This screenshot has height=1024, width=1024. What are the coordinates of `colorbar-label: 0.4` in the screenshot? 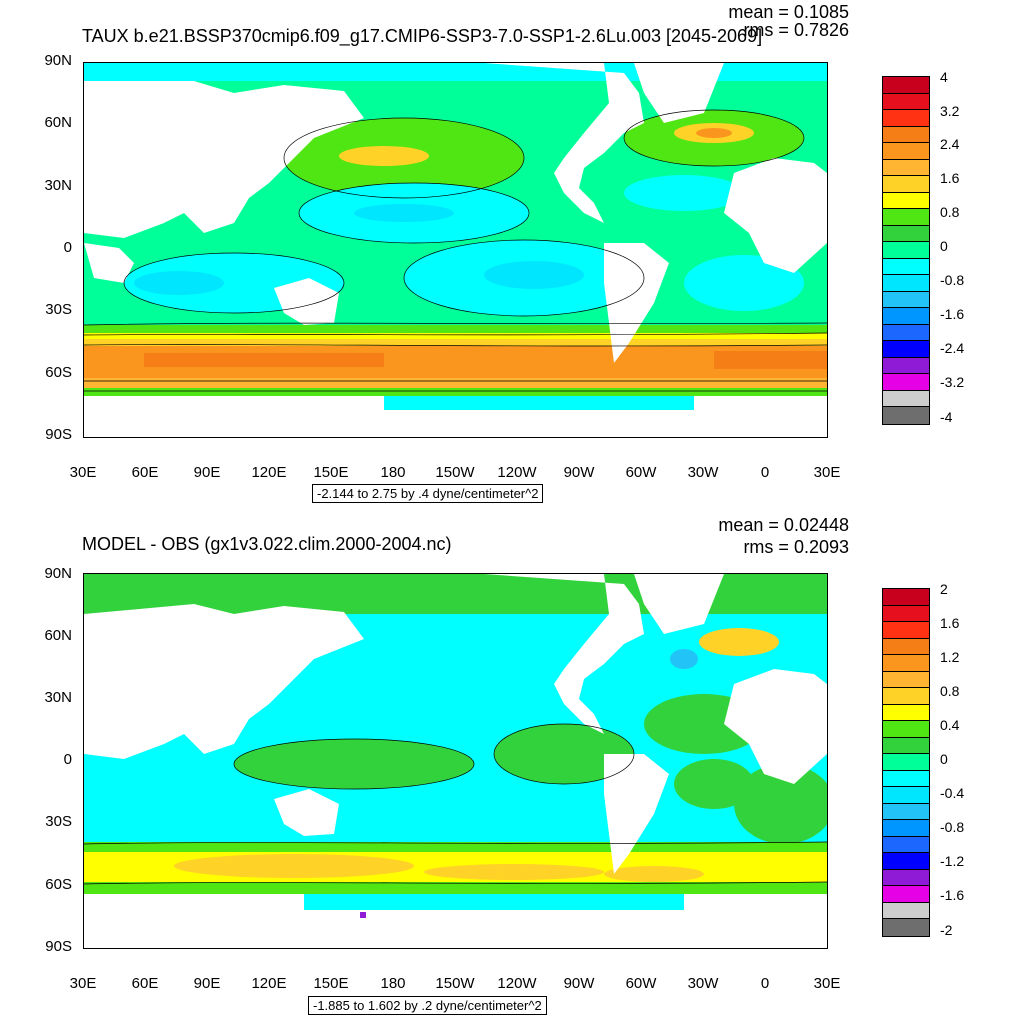 It's located at (950, 725).